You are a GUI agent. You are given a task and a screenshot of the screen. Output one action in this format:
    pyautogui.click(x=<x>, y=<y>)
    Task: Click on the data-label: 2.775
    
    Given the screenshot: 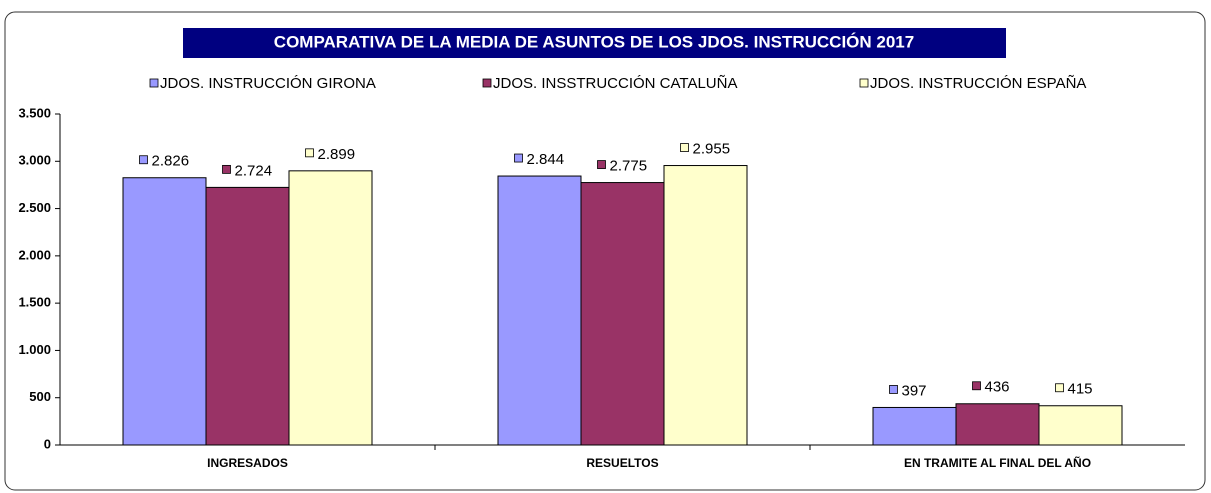 What is the action you would take?
    pyautogui.click(x=629, y=166)
    